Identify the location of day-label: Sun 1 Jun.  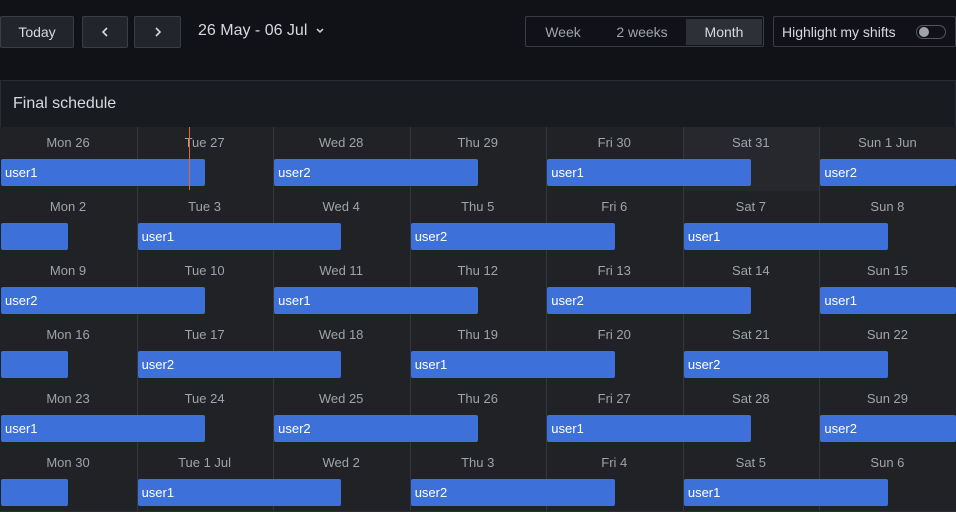
(887, 142).